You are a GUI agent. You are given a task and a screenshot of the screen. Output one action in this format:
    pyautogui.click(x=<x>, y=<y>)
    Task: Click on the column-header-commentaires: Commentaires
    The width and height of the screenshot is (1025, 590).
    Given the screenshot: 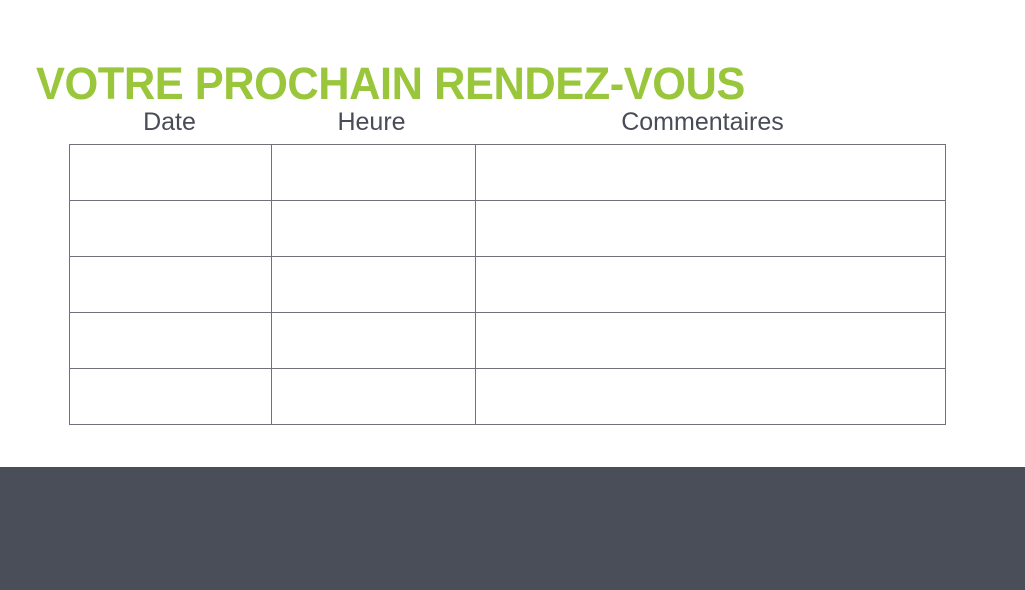 What is the action you would take?
    pyautogui.click(x=702, y=122)
    